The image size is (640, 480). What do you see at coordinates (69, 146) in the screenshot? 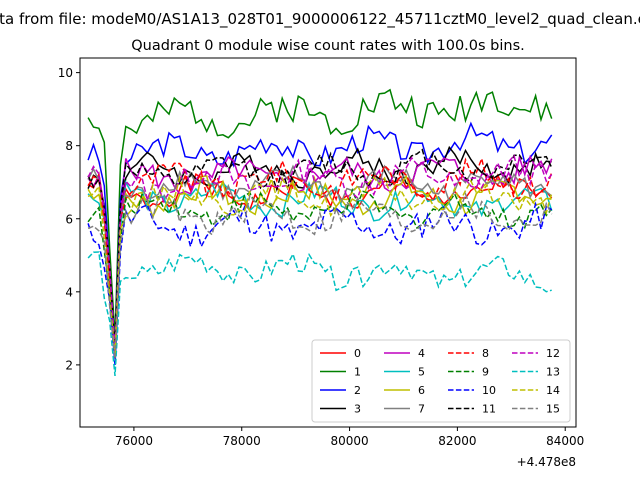
I see `y-tick-label: 8` at bounding box center [69, 146].